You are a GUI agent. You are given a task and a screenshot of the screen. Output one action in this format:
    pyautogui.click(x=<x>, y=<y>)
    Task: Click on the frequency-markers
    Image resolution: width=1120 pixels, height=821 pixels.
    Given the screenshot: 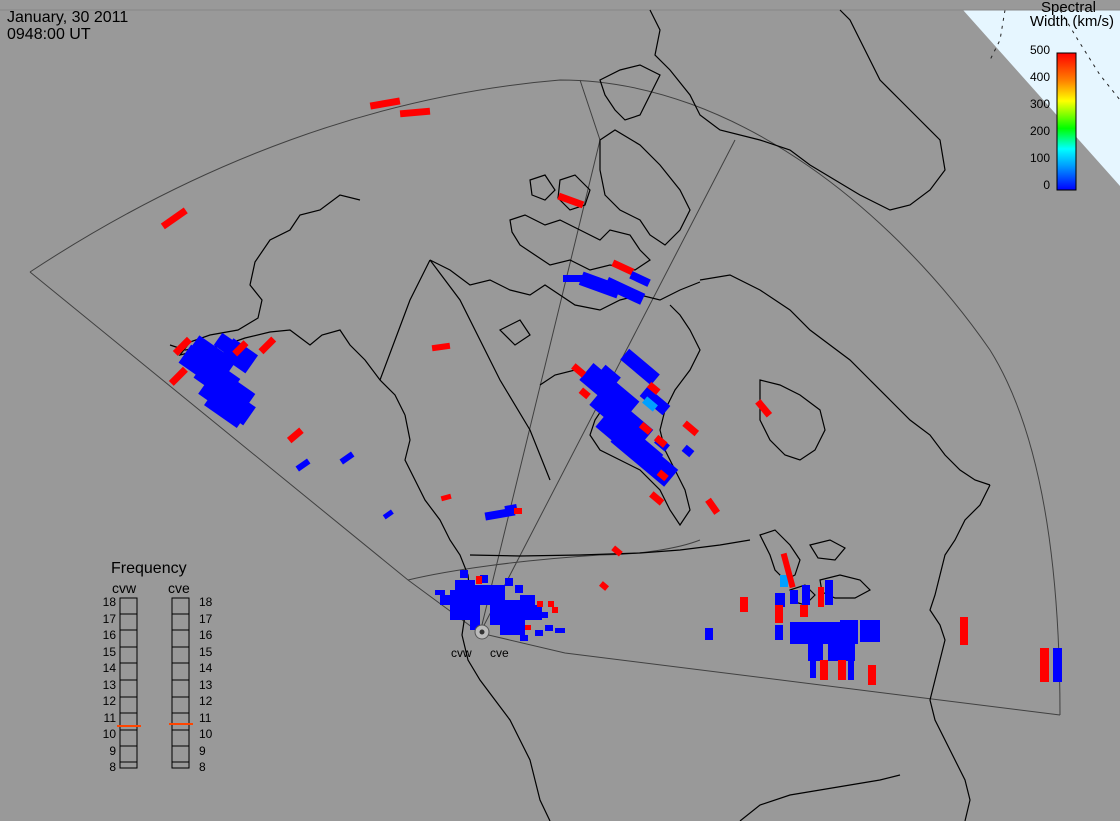 What is the action you would take?
    pyautogui.click(x=155, y=725)
    